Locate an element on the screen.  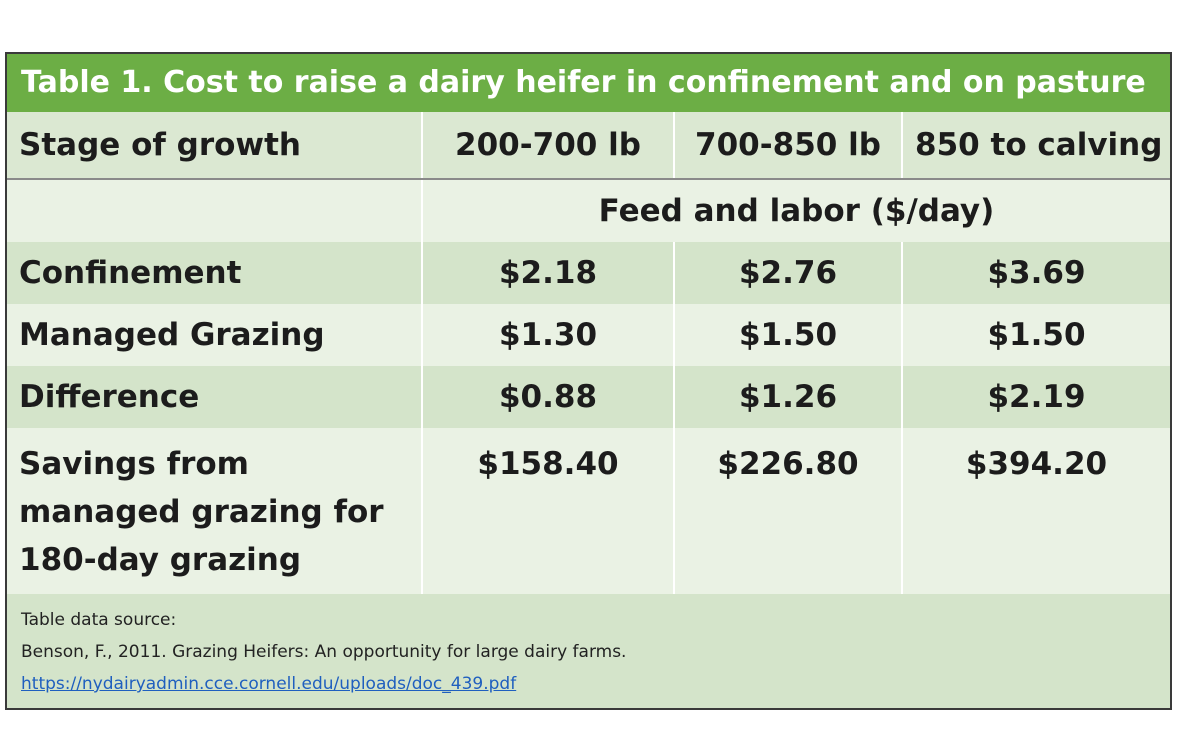
header-cell: Stage of growth is located at coordinates (215, 146).